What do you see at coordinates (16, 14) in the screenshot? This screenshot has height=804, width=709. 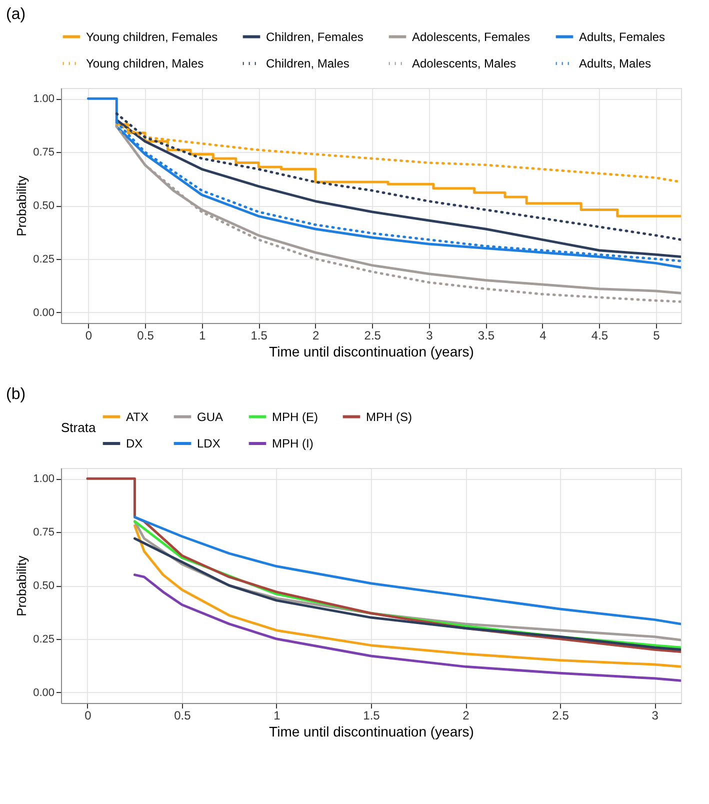 I see `chart-title: (a)` at bounding box center [16, 14].